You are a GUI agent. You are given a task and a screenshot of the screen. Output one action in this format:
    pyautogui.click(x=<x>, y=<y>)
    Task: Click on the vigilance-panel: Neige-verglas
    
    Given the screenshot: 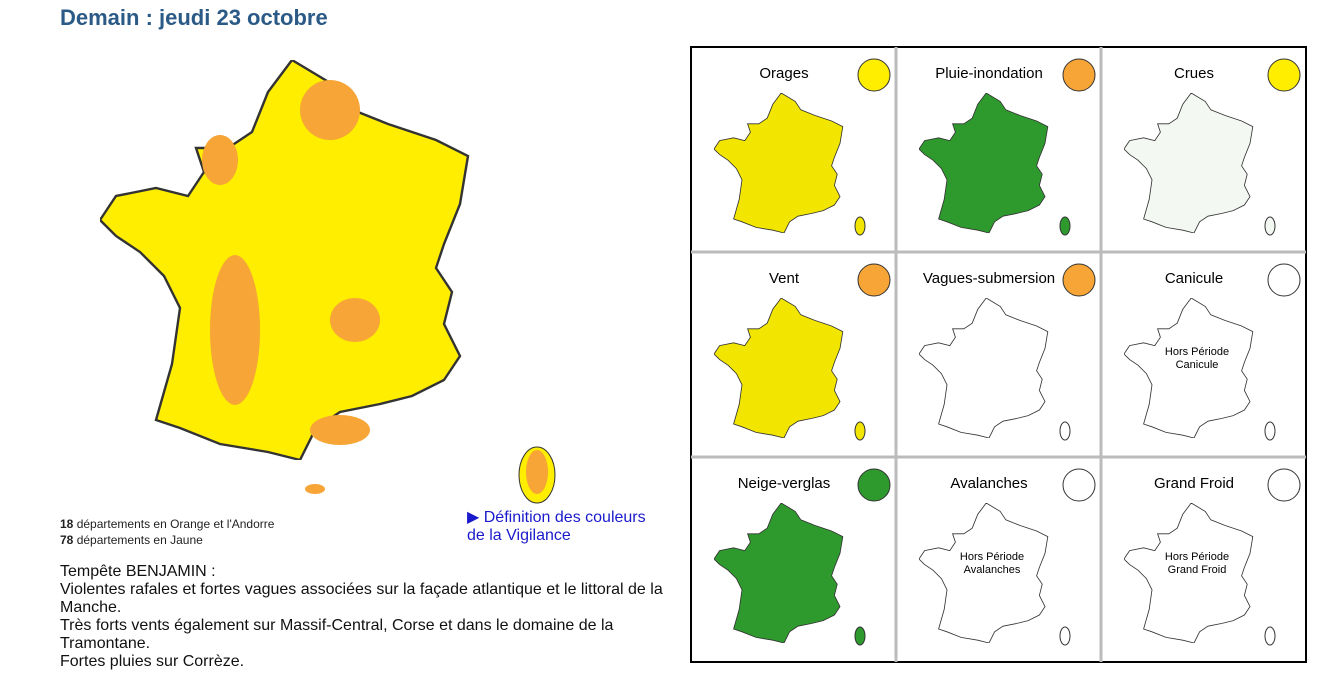 What is the action you would take?
    pyautogui.click(x=802, y=557)
    